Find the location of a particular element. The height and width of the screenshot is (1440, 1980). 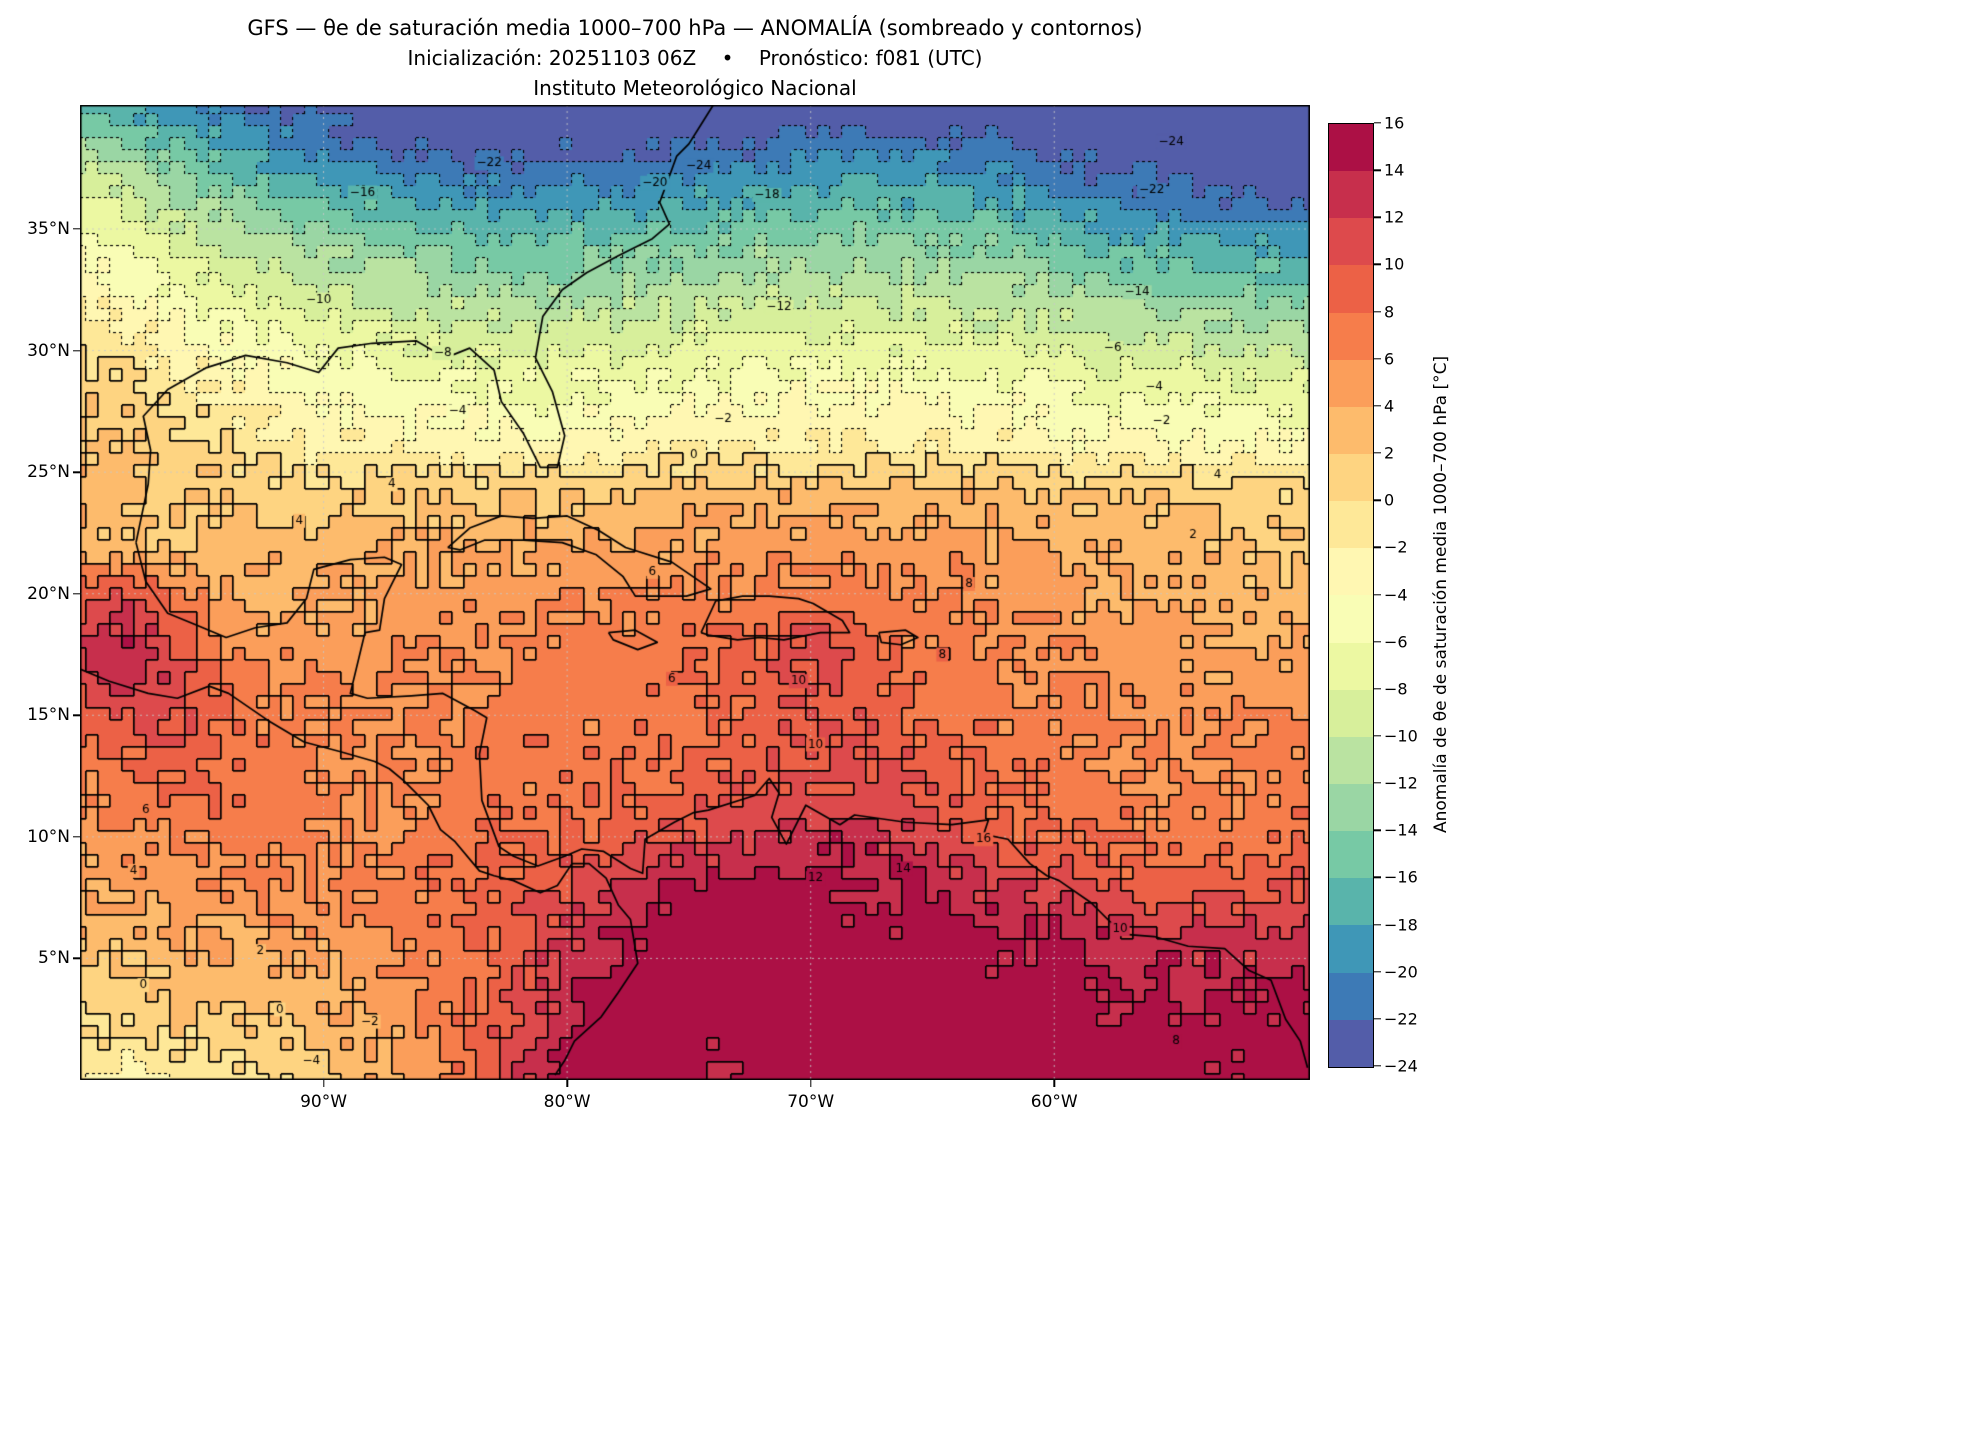

colorbar-tick-label: −8 is located at coordinates (1396, 689).